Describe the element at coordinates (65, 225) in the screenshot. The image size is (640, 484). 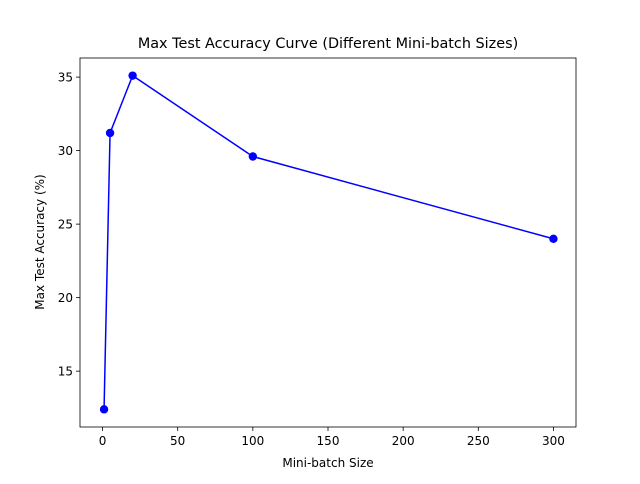
I see `y-tick-label: 25` at that location.